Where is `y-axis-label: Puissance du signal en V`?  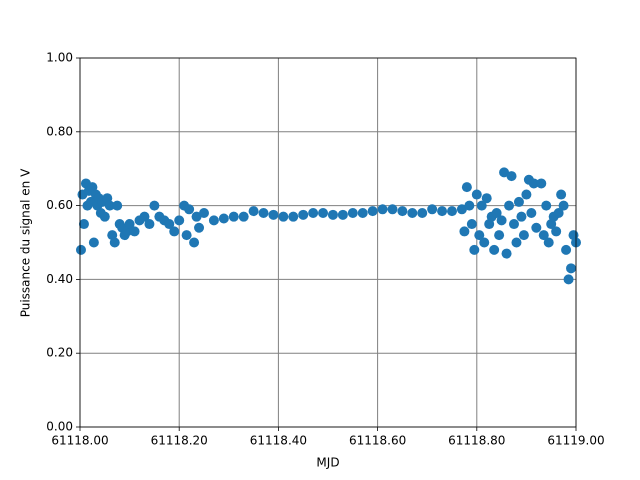
y-axis-label: Puissance du signal en V is located at coordinates (26, 242).